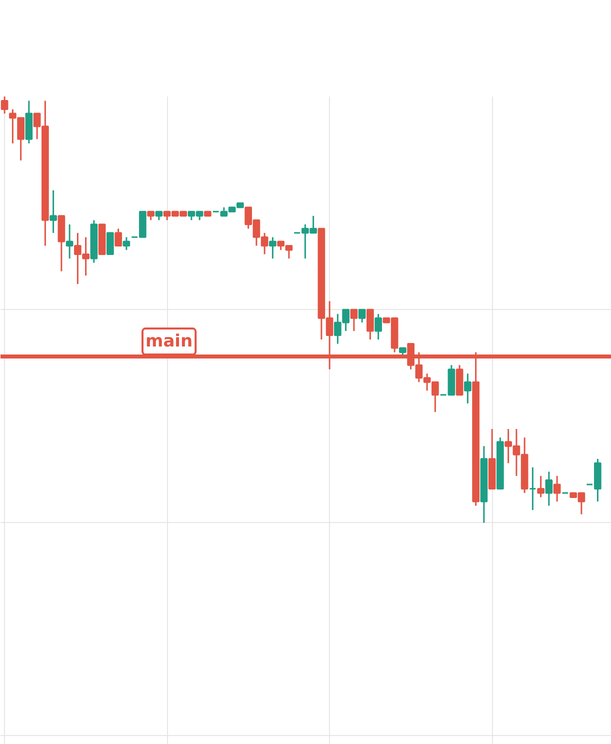 This screenshot has width=611, height=744. I want to click on ref-line-label: main, so click(169, 342).